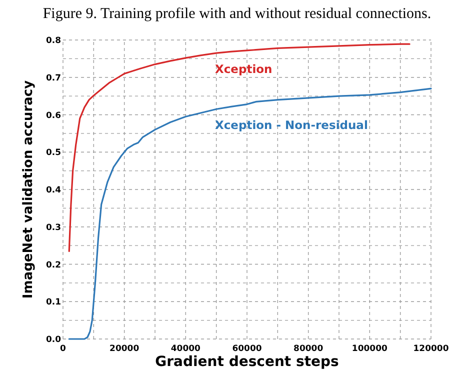 The width and height of the screenshot is (474, 370). I want to click on y-tick-label: 0.5, so click(54, 153).